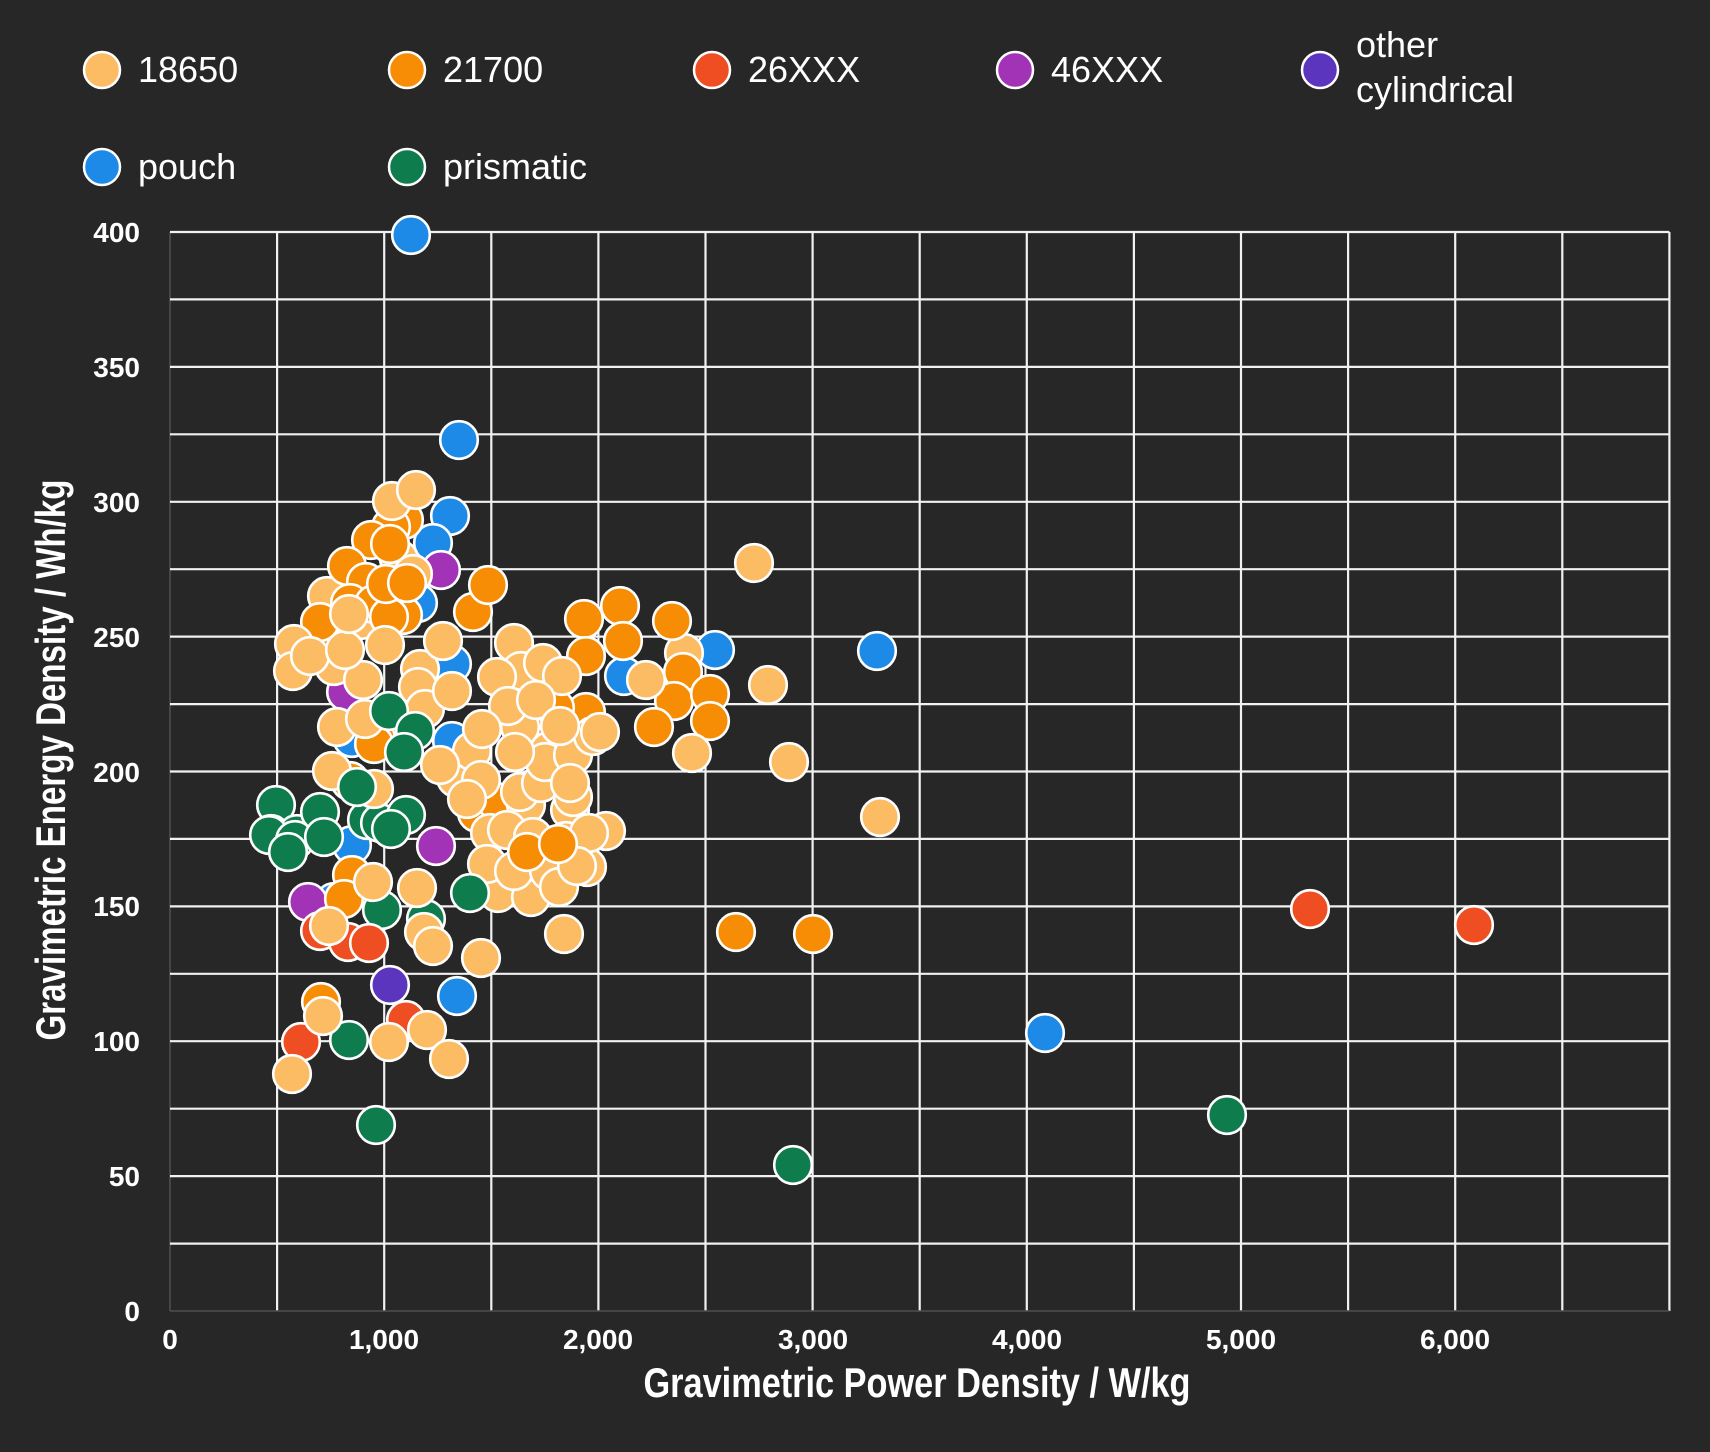 The width and height of the screenshot is (1710, 1452). What do you see at coordinates (493, 69) in the screenshot?
I see `svg-text: 21700` at bounding box center [493, 69].